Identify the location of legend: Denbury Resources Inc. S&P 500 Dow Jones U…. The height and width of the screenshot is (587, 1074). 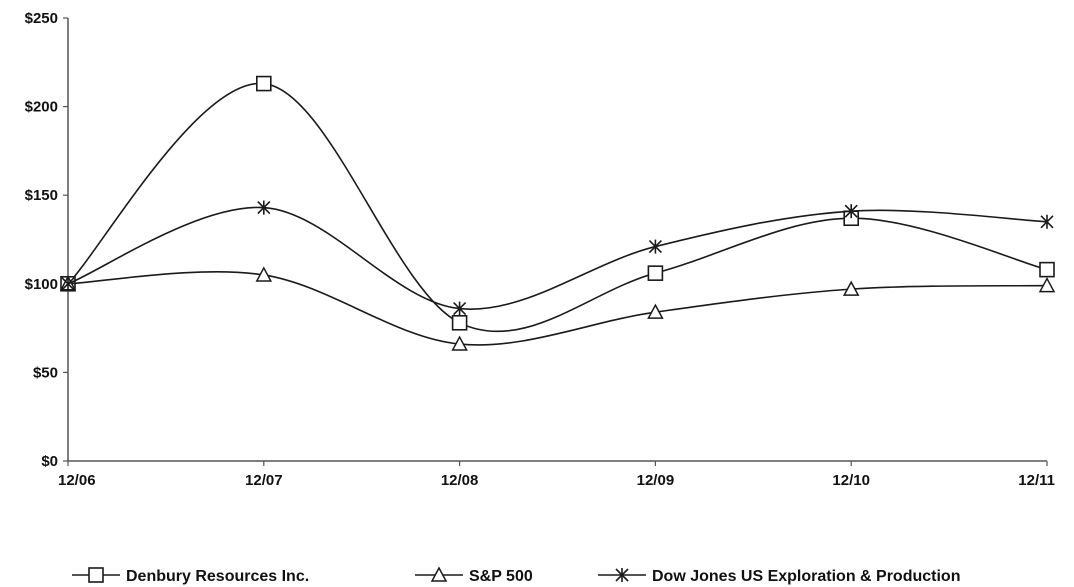
(516, 575).